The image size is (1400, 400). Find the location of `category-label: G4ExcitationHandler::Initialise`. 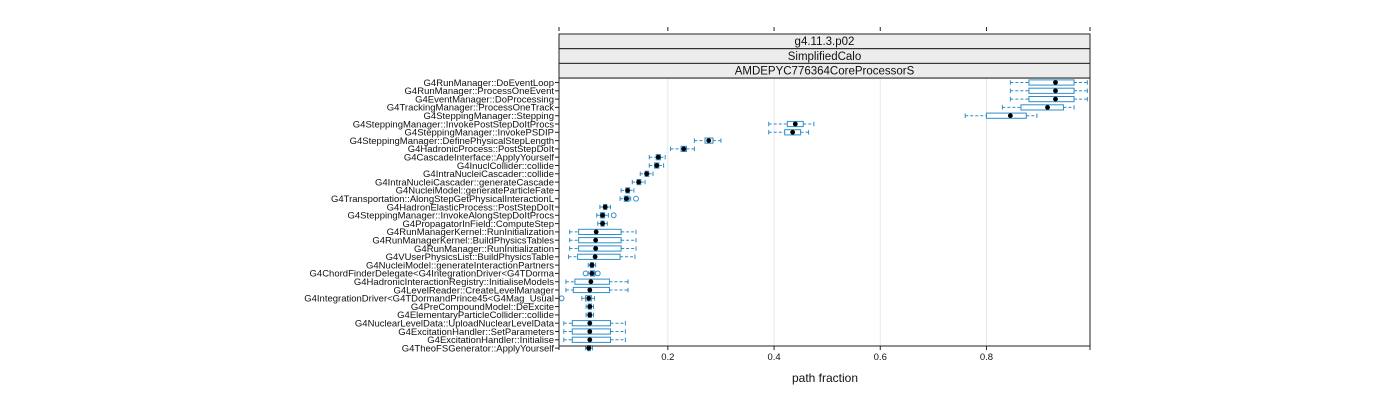

category-label: G4ExcitationHandler::Initialise is located at coordinates (490, 340).